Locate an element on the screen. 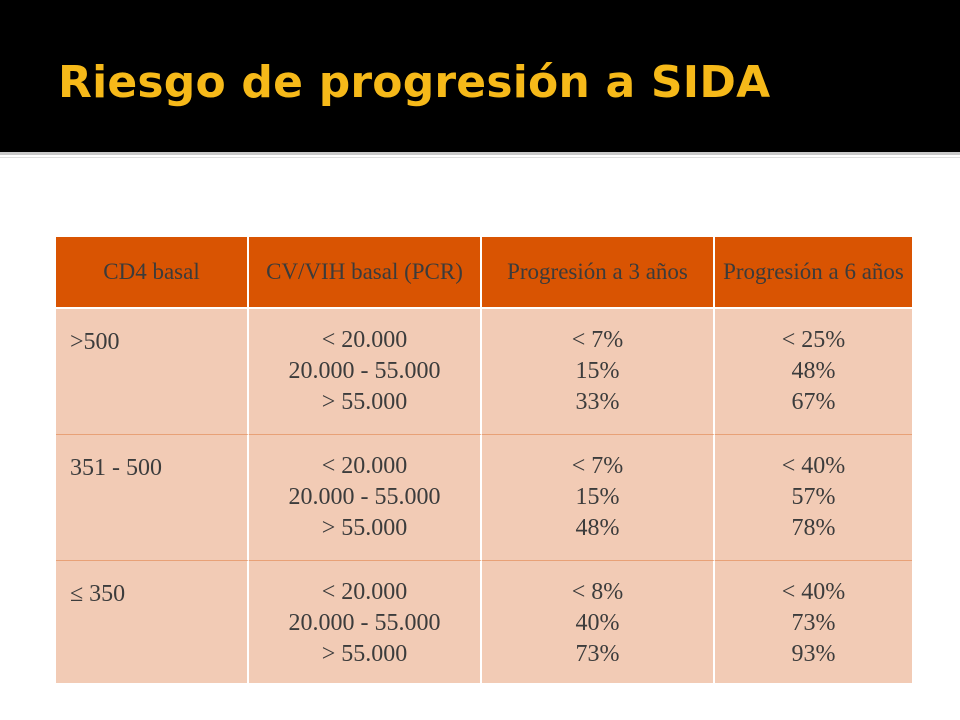 The image size is (960, 720). cell-progresion-6: < 25% 48% 67% is located at coordinates (813, 372).